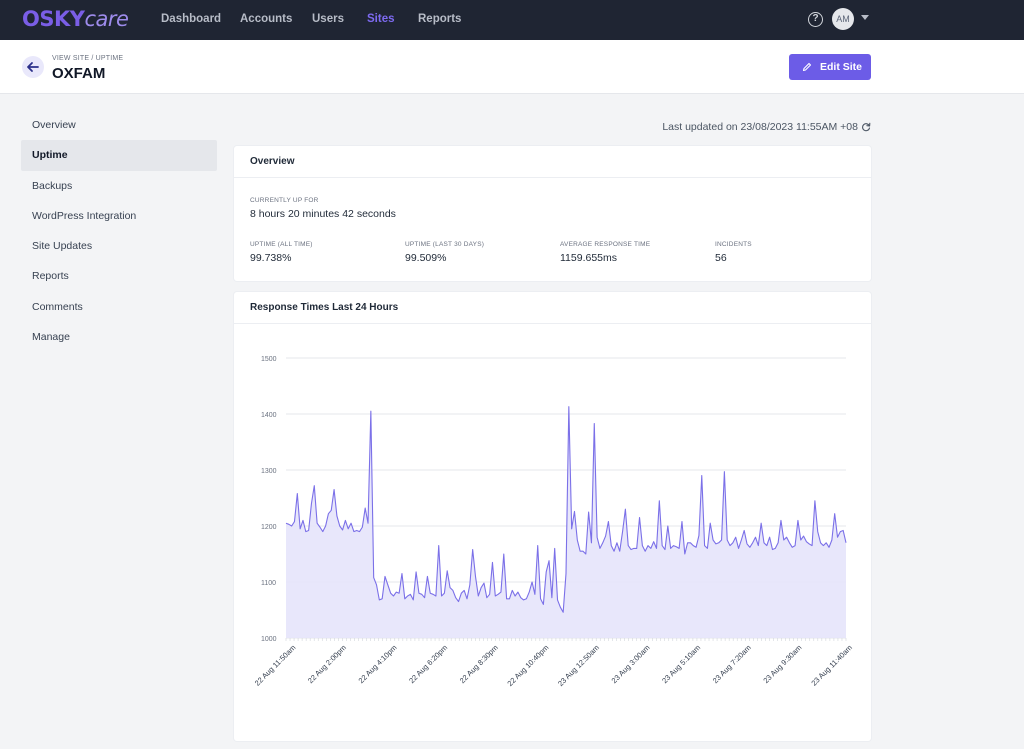 Image resolution: width=1024 pixels, height=749 pixels. Describe the element at coordinates (191, 19) in the screenshot. I see `nav-dashboard: Dashboard` at that location.